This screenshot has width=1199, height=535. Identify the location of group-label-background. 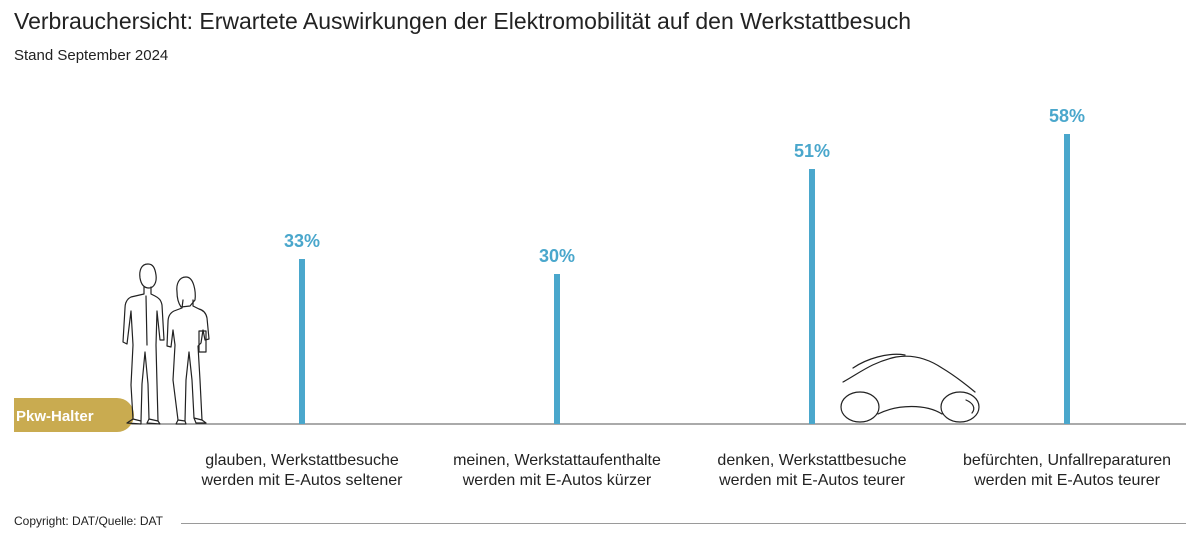
(74, 415).